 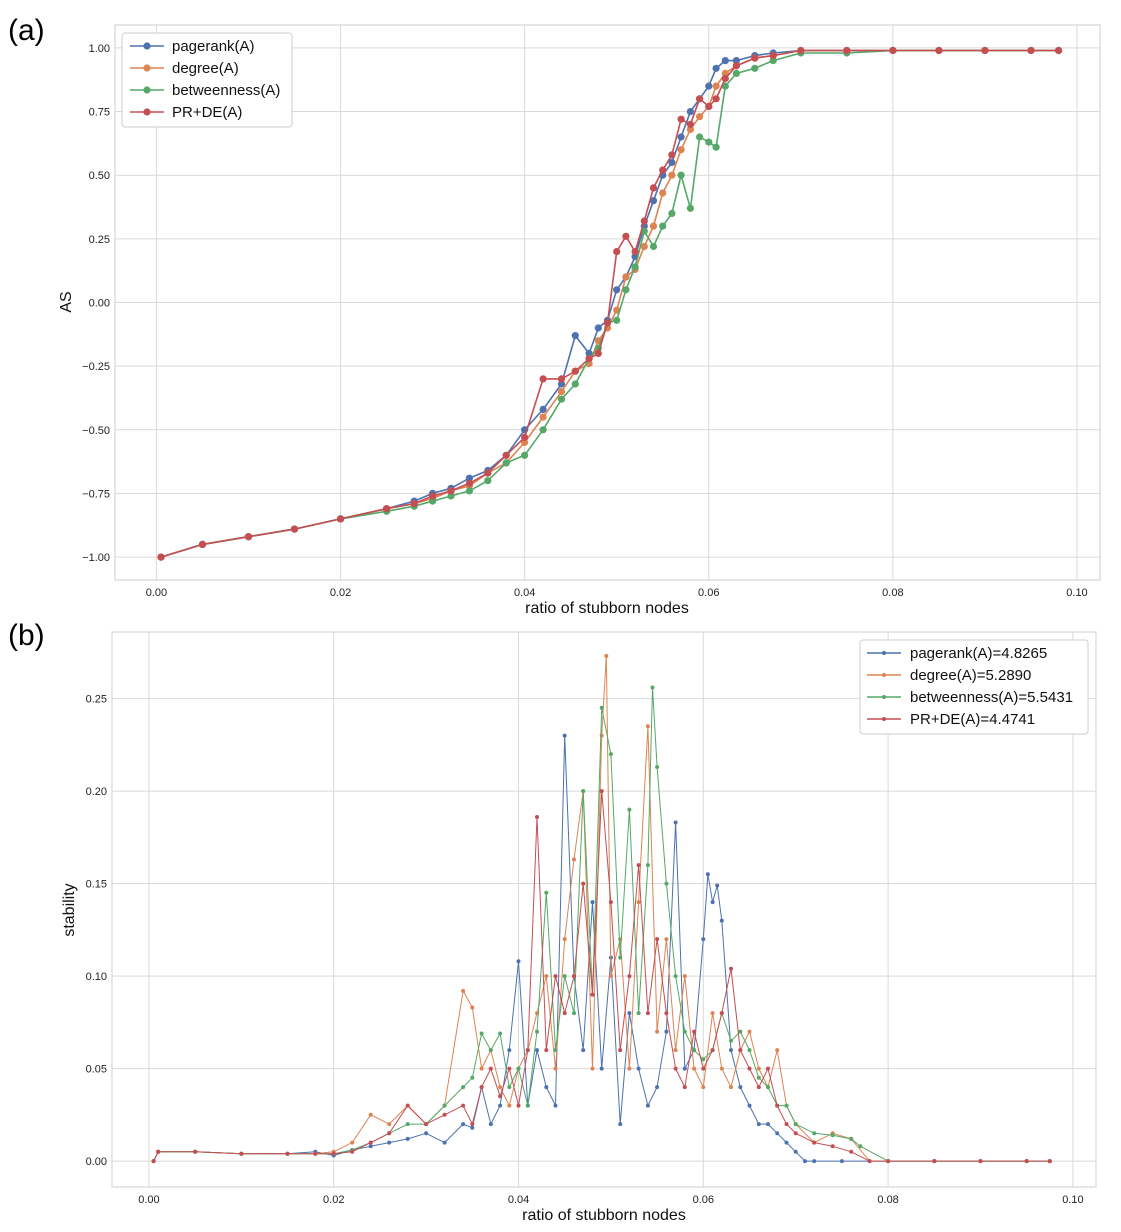 I want to click on panel-label-a: (a), so click(x=26, y=30).